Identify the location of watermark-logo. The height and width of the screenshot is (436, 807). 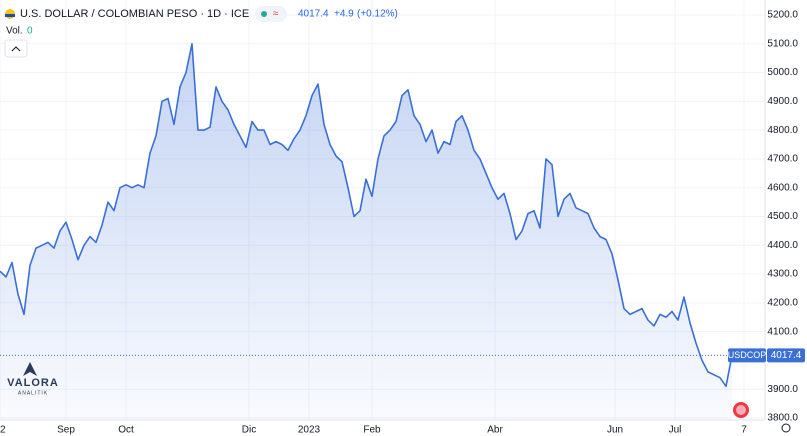
(30, 369).